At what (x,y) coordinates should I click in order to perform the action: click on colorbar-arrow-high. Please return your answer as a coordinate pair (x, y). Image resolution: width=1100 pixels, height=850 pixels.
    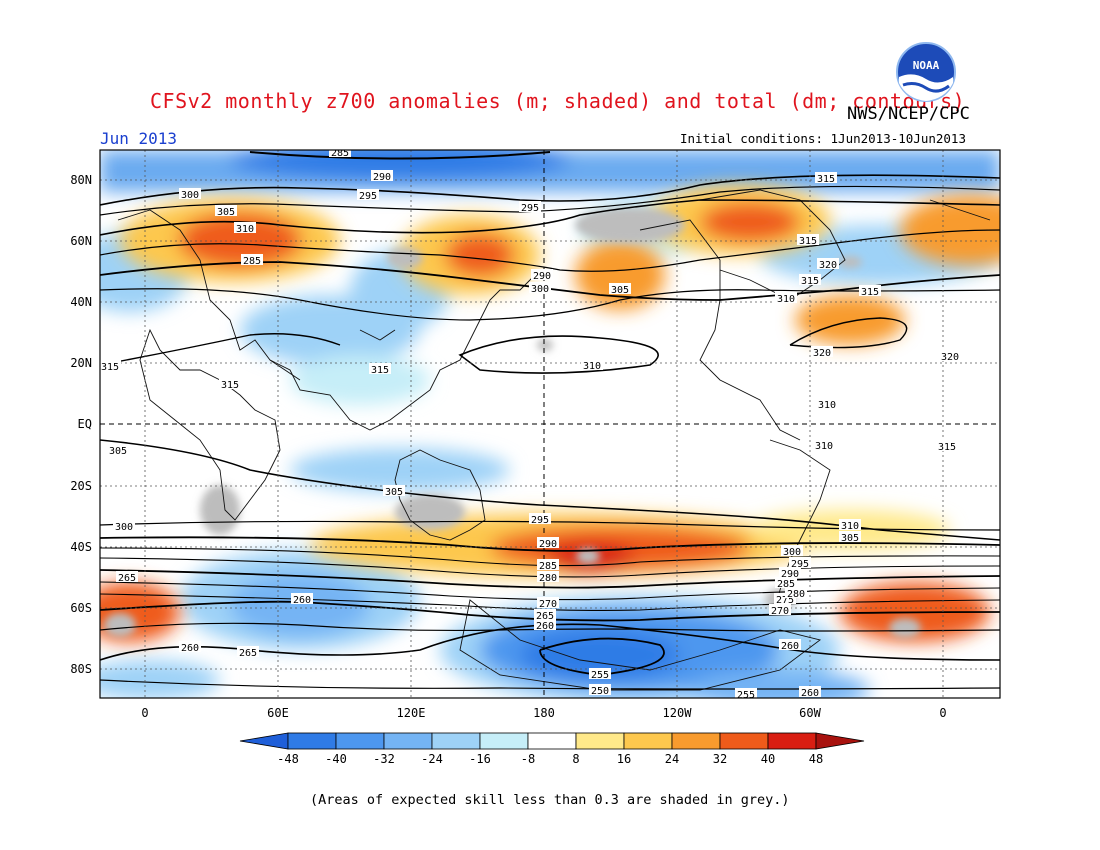
    Looking at the image, I should click on (840, 741).